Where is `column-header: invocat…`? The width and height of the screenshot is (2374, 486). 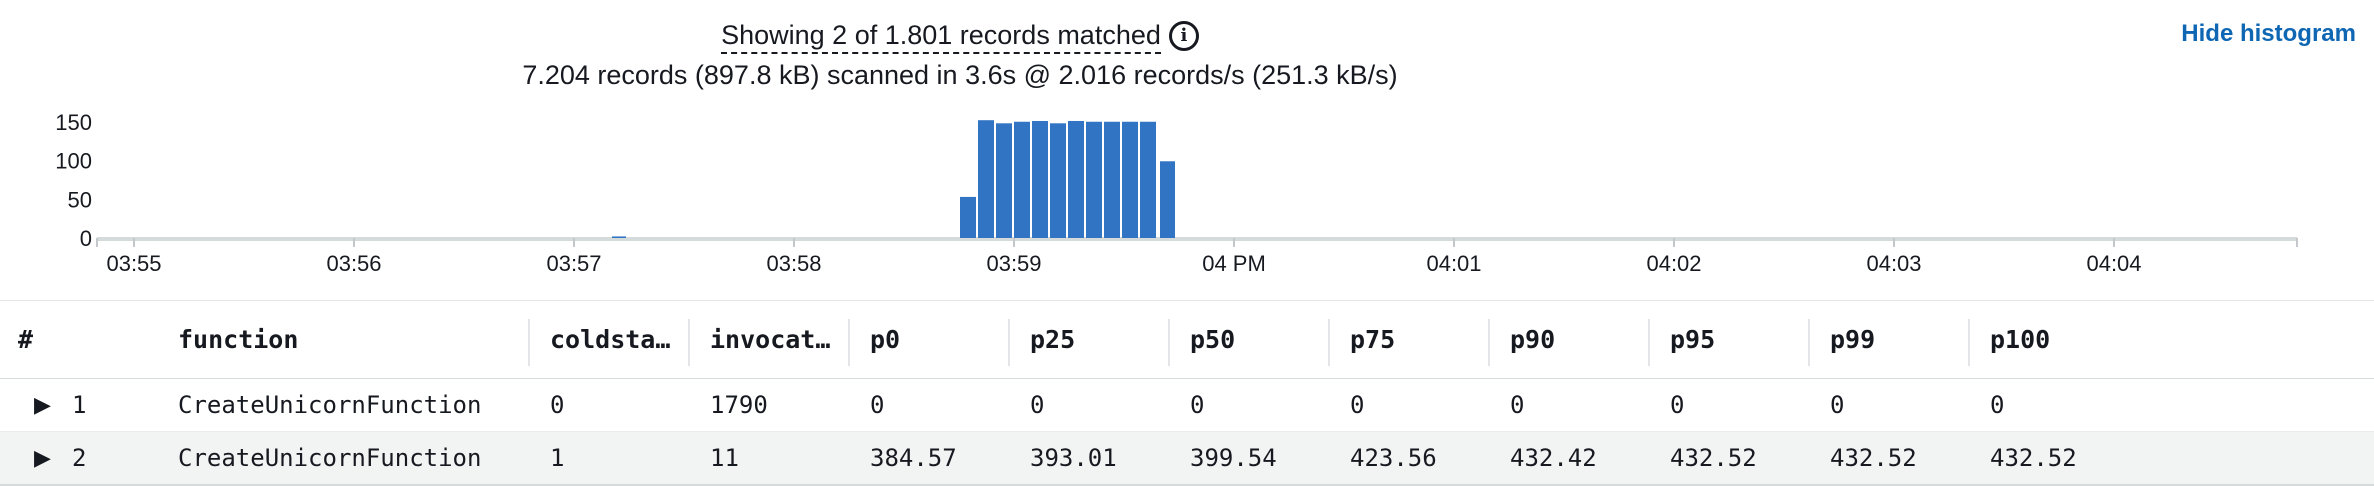 column-header: invocat… is located at coordinates (770, 339).